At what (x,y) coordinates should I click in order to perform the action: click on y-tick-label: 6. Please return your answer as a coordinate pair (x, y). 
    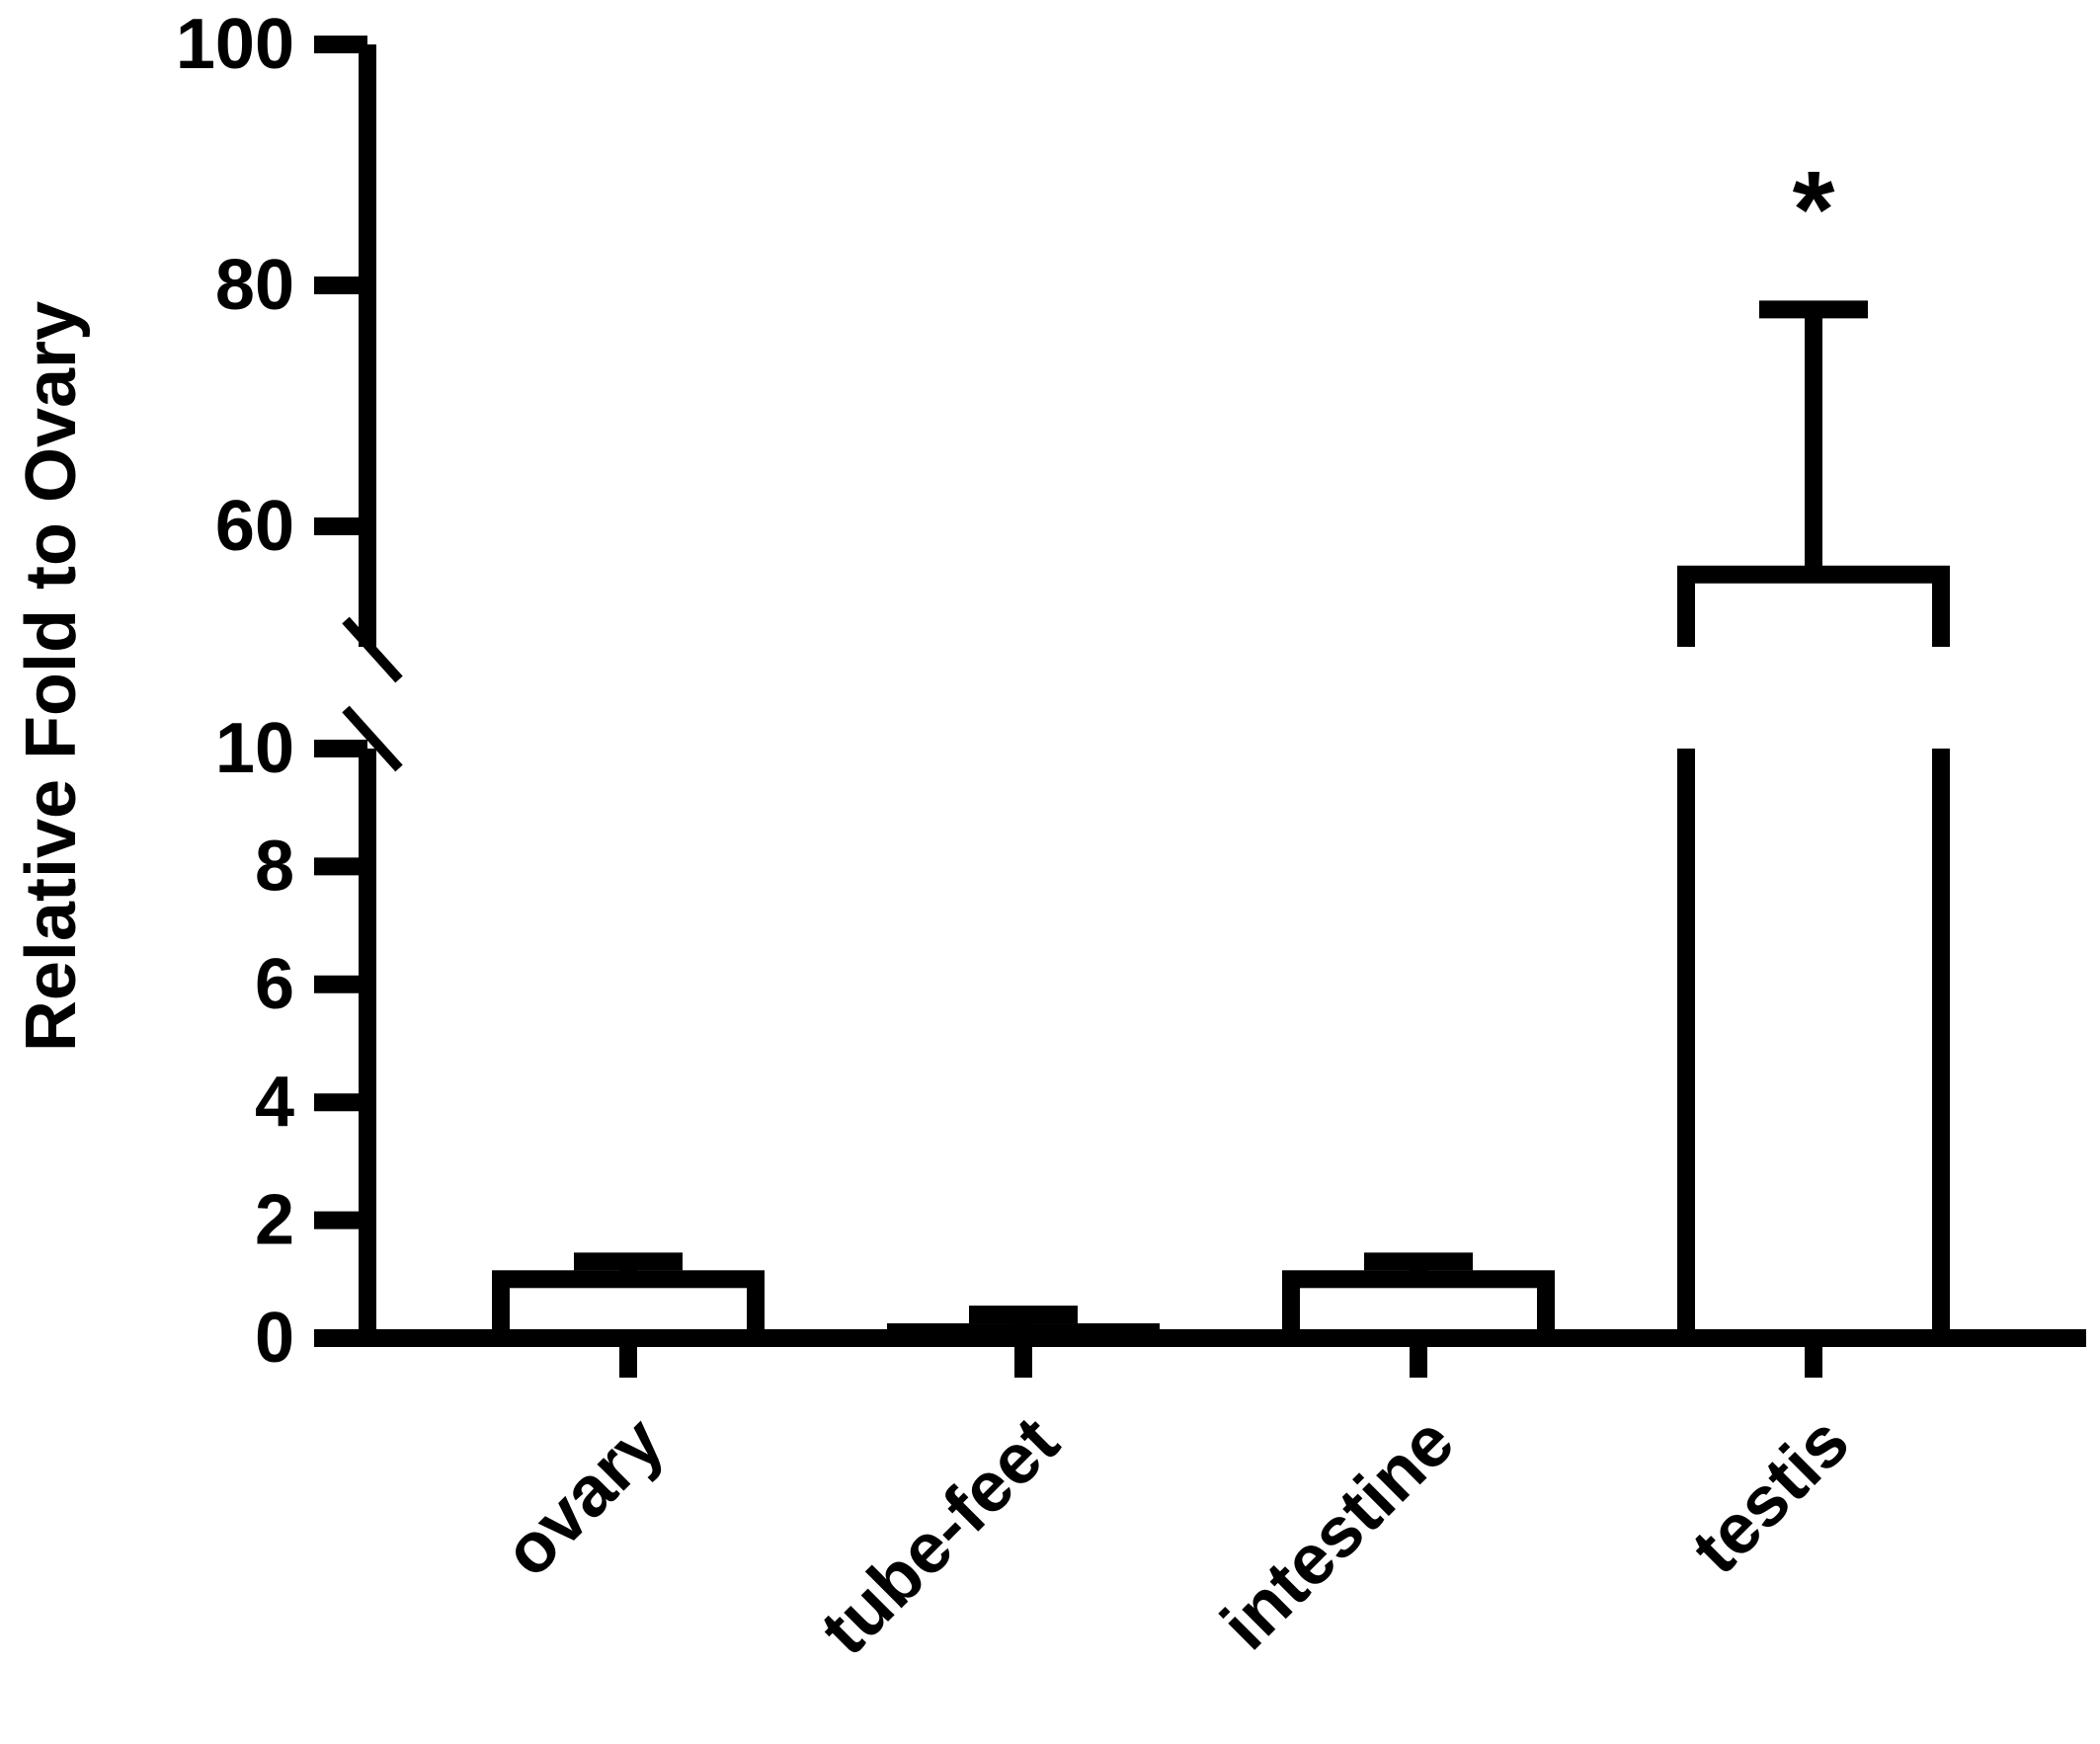
    Looking at the image, I should click on (274, 984).